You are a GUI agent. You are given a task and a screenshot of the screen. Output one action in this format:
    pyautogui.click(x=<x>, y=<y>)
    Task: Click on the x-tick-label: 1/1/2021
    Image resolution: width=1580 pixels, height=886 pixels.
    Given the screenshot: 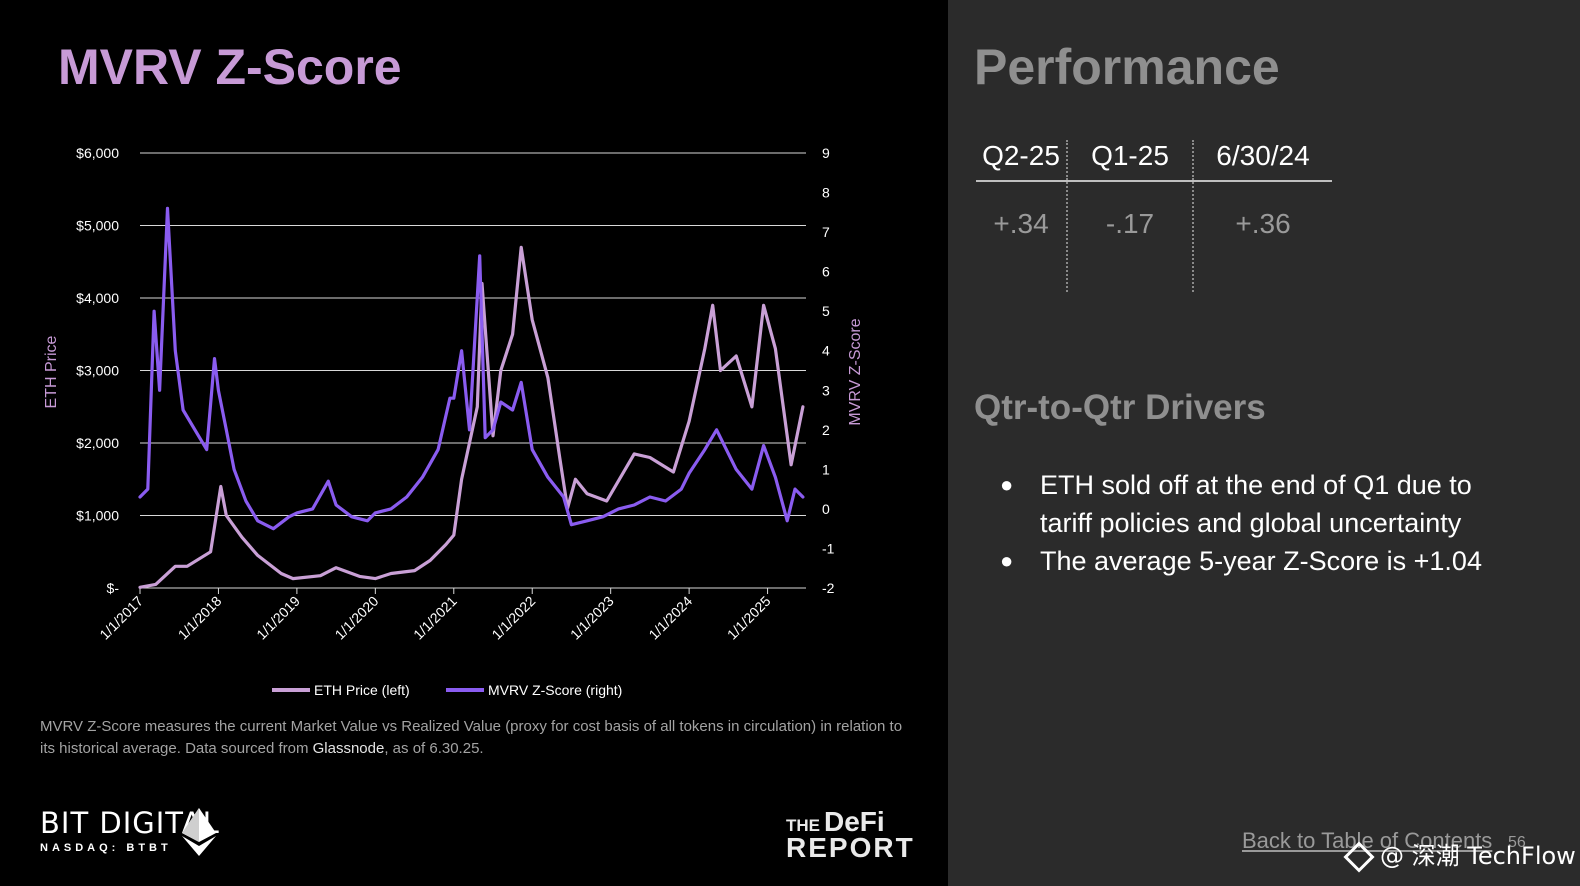 What is the action you would take?
    pyautogui.click(x=435, y=618)
    